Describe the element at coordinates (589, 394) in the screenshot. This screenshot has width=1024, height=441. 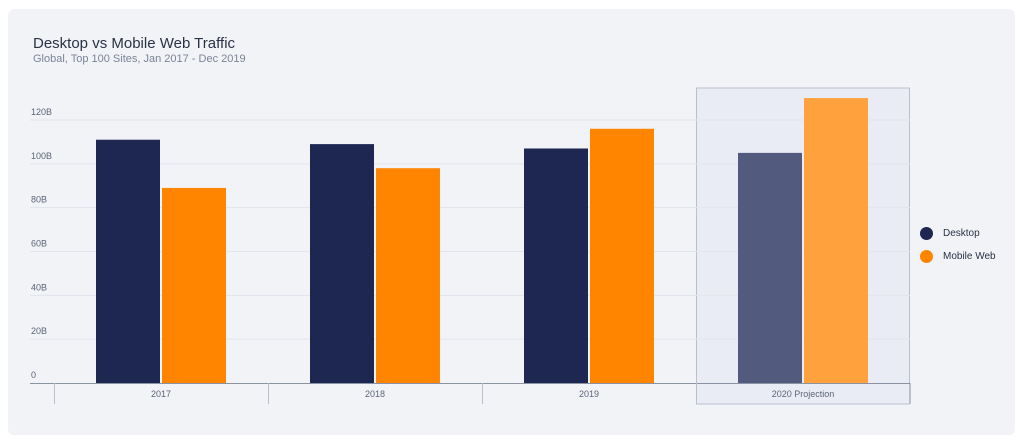
I see `x-tick-label: 2019` at that location.